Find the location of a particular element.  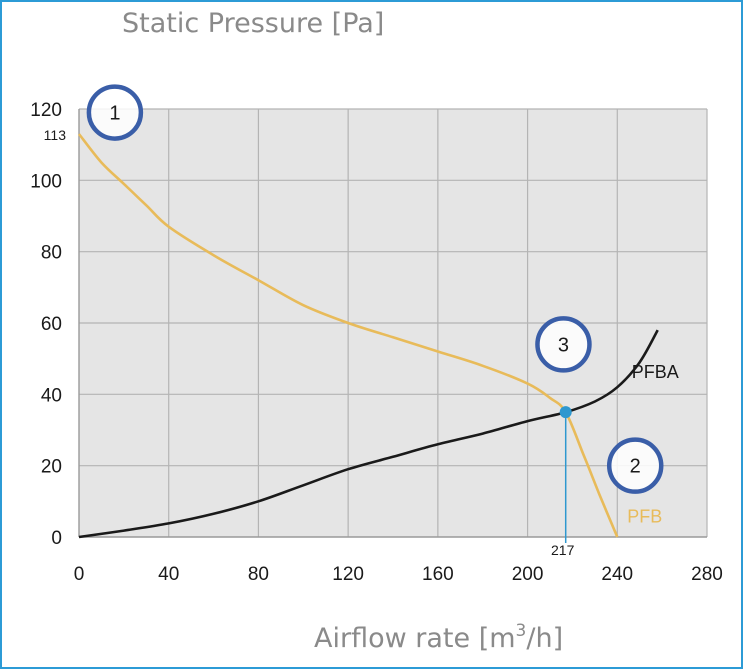

x-tick-label-2: 80 is located at coordinates (258, 574).